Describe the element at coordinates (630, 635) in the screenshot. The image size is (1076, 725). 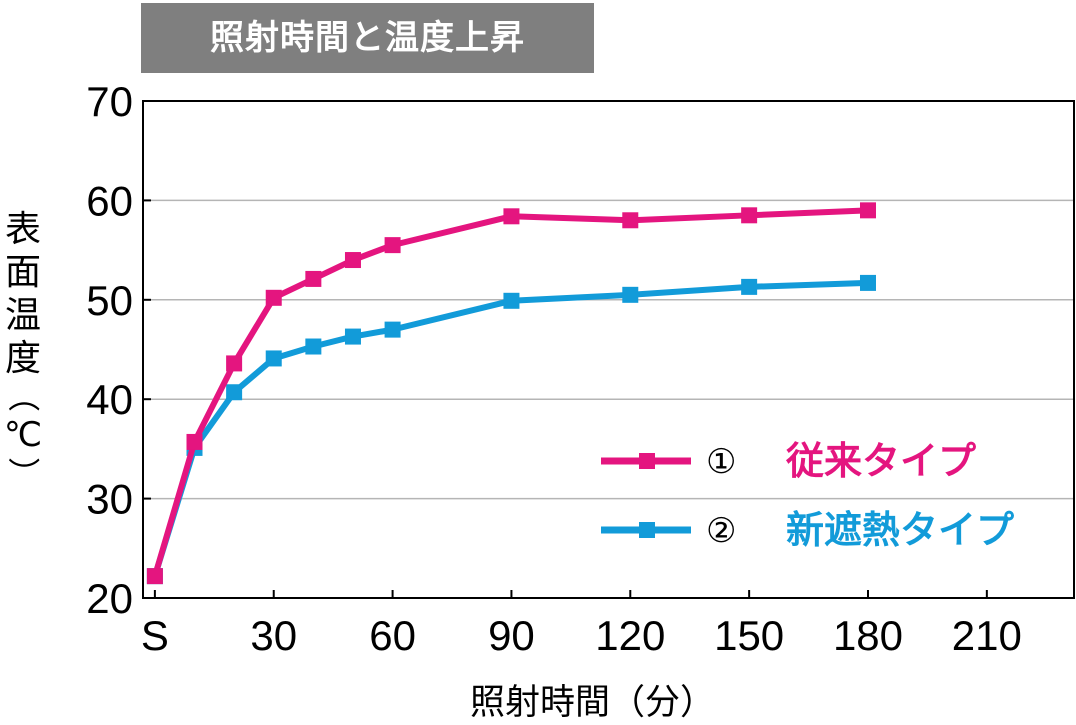
I see `x-tick-label: 120` at that location.